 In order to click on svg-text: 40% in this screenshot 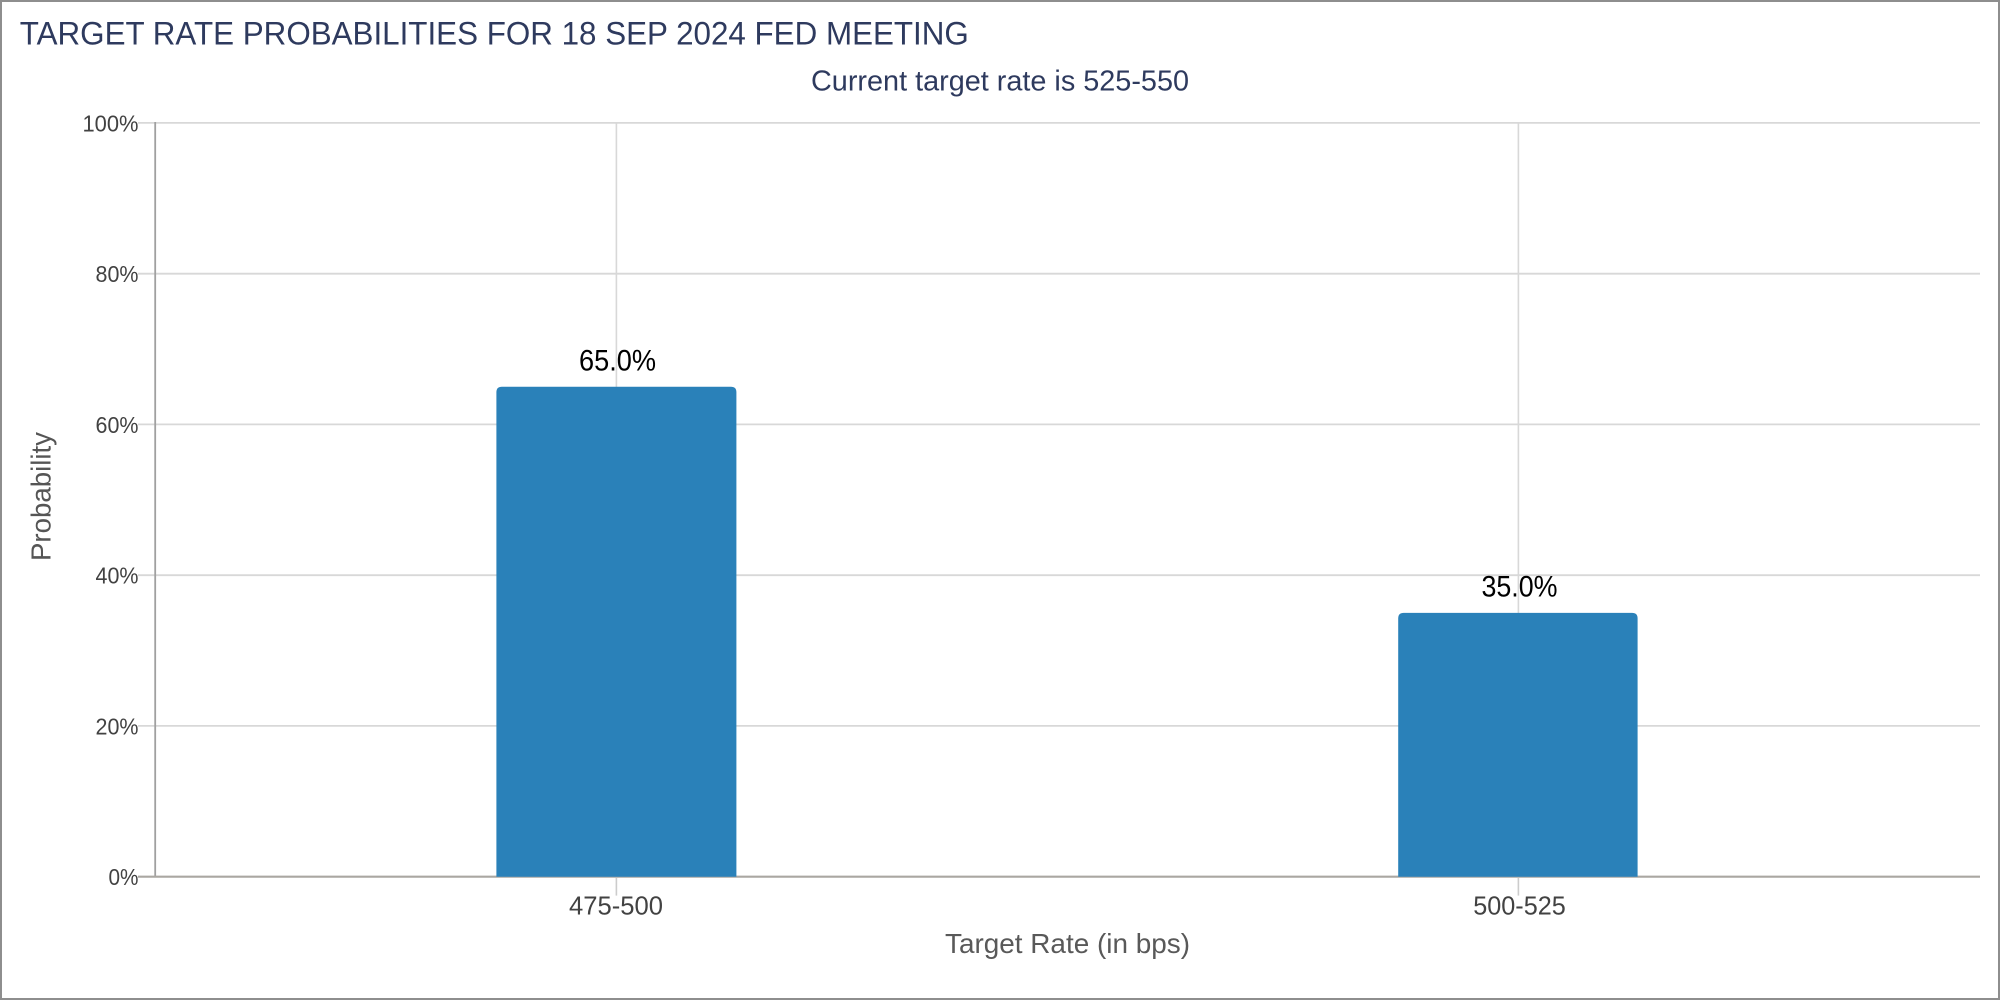, I will do `click(117, 576)`.